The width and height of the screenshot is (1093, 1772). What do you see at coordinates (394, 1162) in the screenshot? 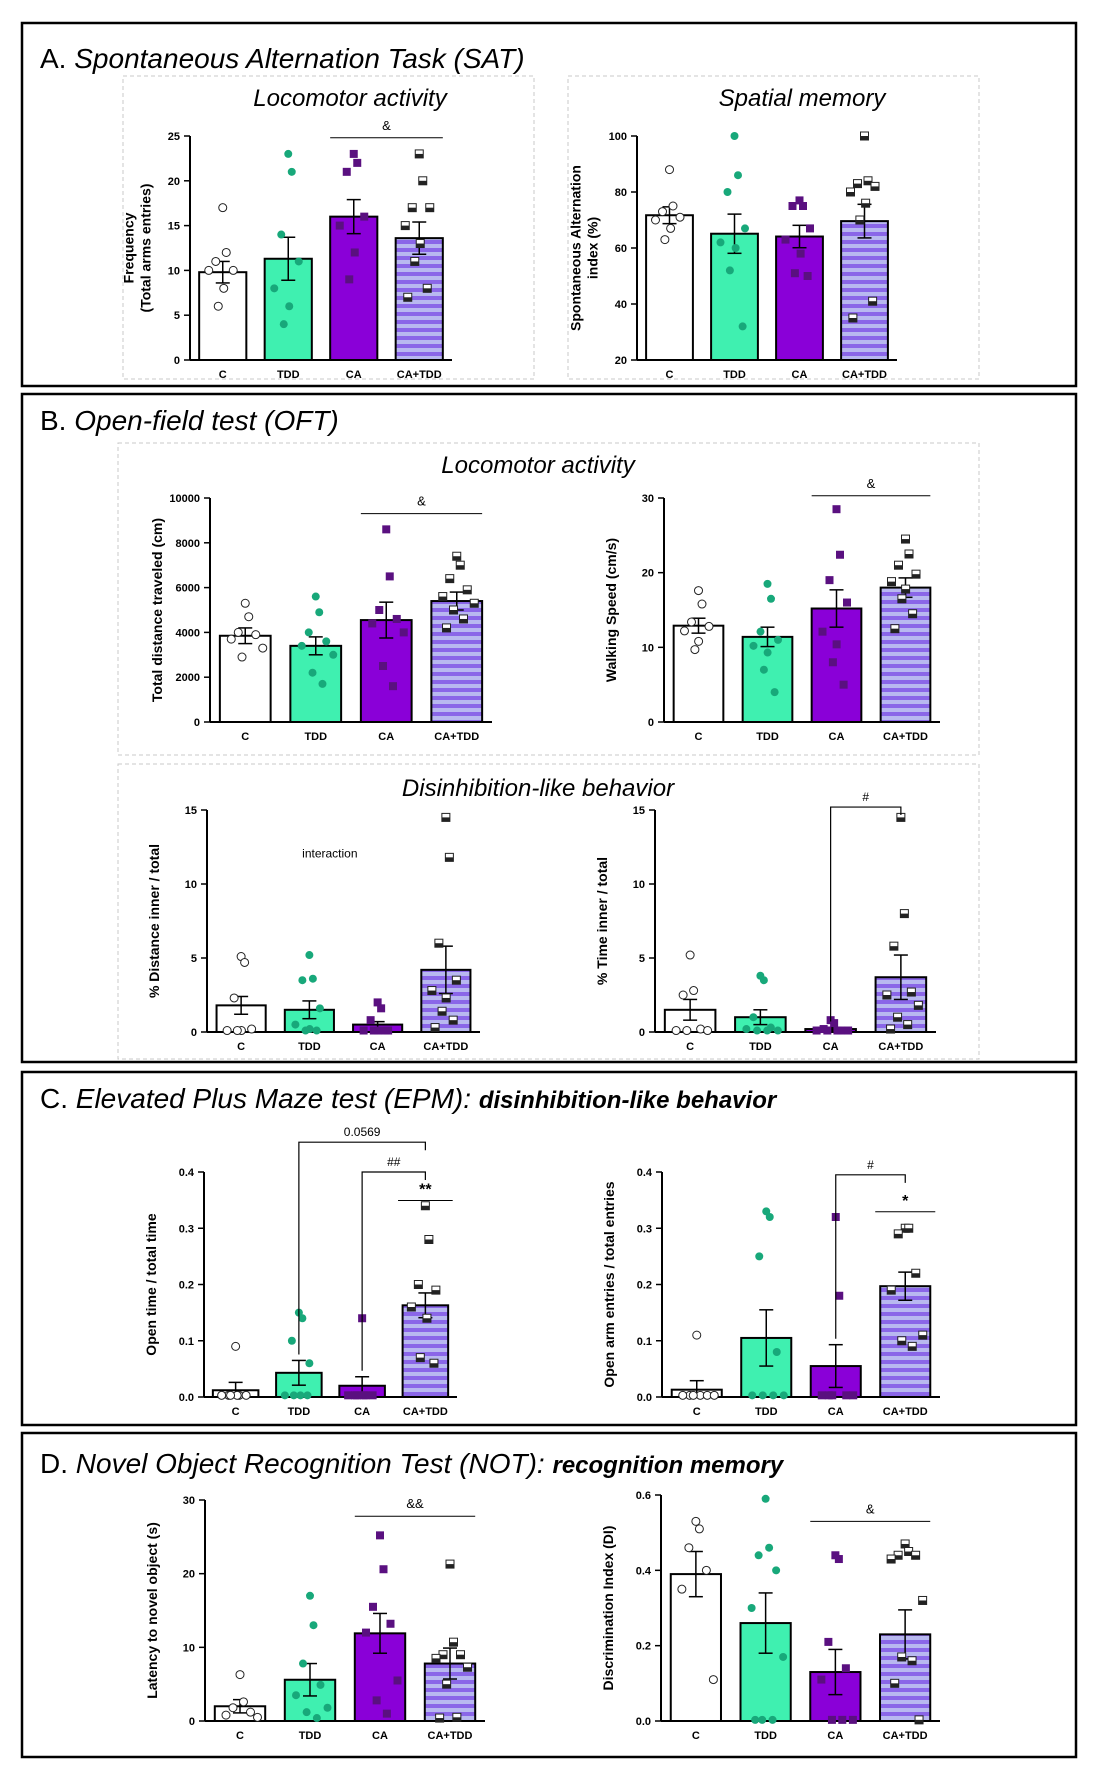
I see `annotation-text: ##` at bounding box center [394, 1162].